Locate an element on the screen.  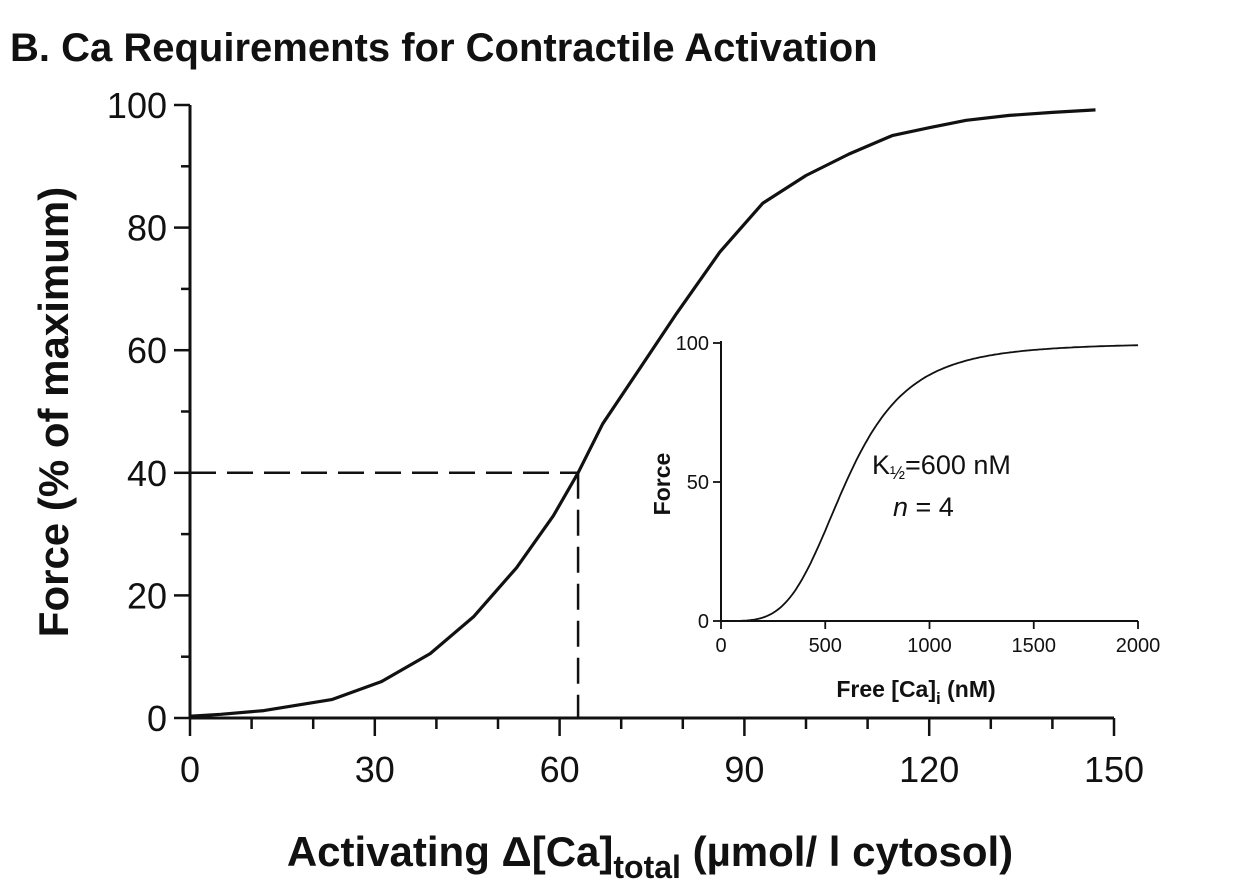
inset-x-tick-label: 500 is located at coordinates (825, 646).